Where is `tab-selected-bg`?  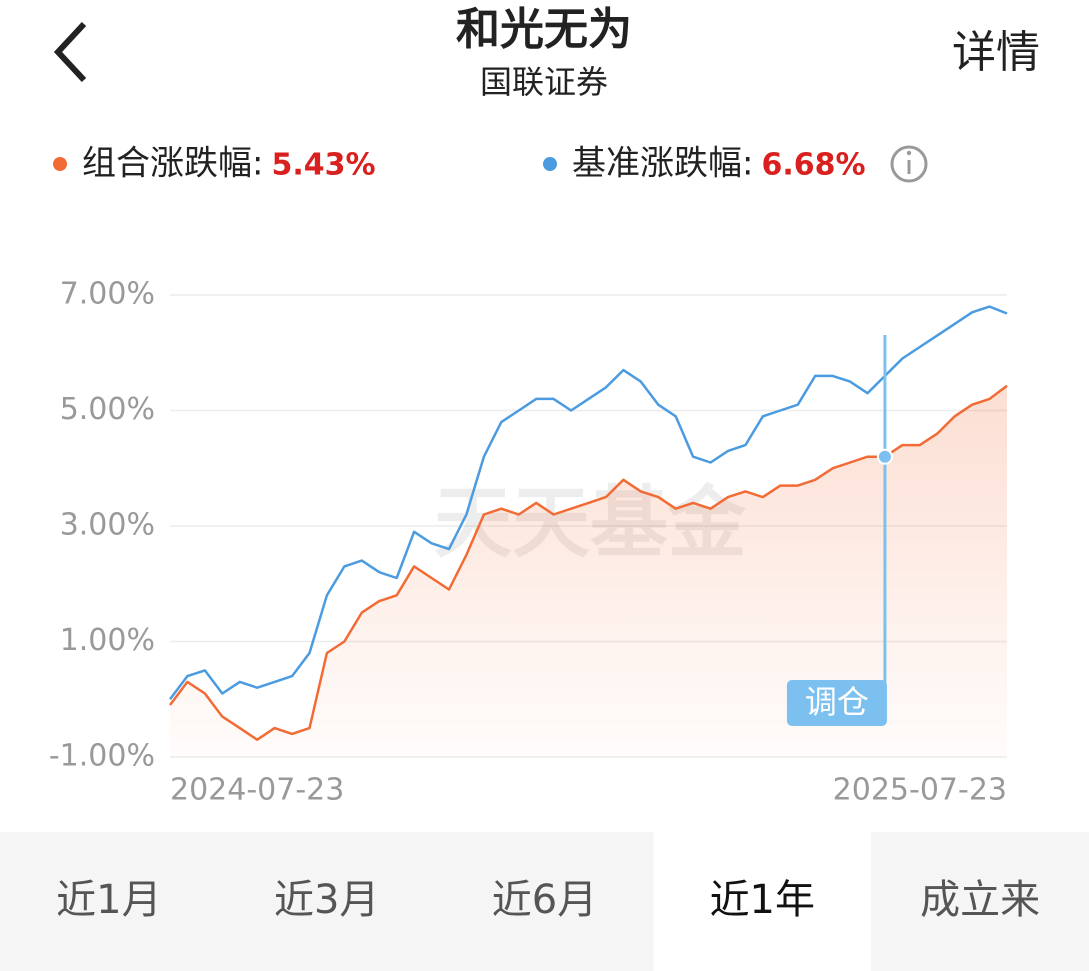 tab-selected-bg is located at coordinates (762, 901).